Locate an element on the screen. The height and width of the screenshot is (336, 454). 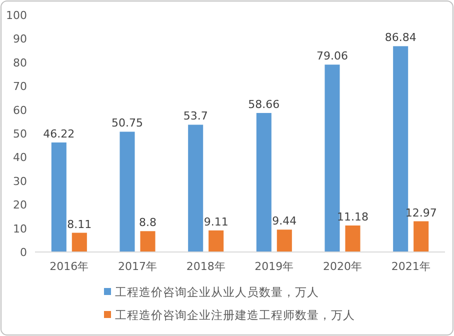
y-tick-label: 100 is located at coordinates (16, 15).